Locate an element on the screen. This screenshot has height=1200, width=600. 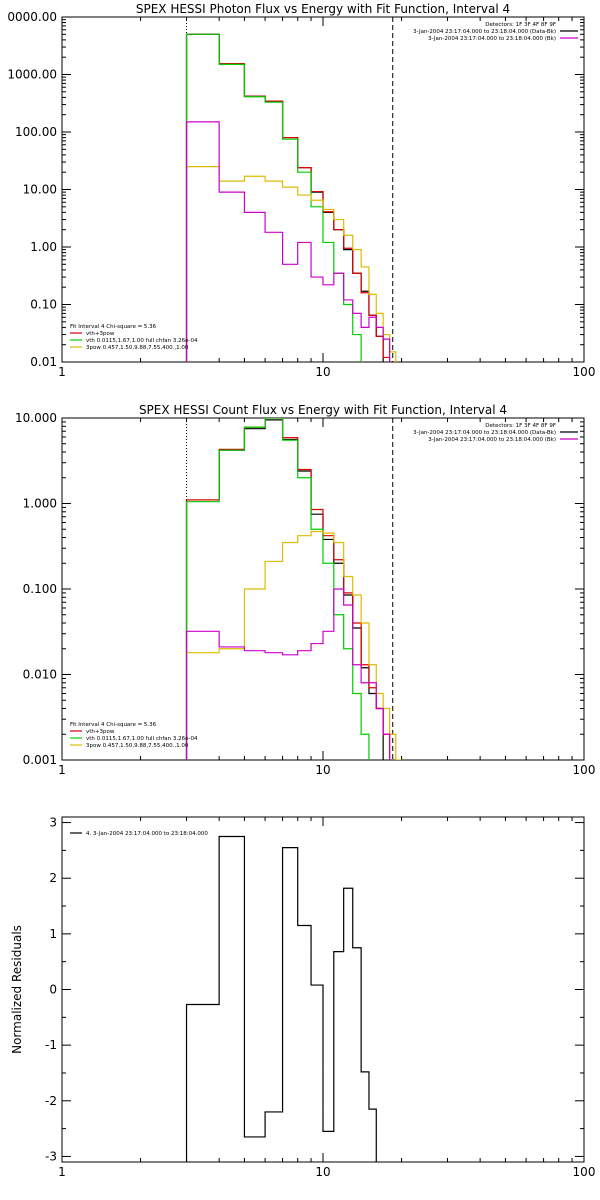
y-tick-label: 10.000 is located at coordinates (36, 418).